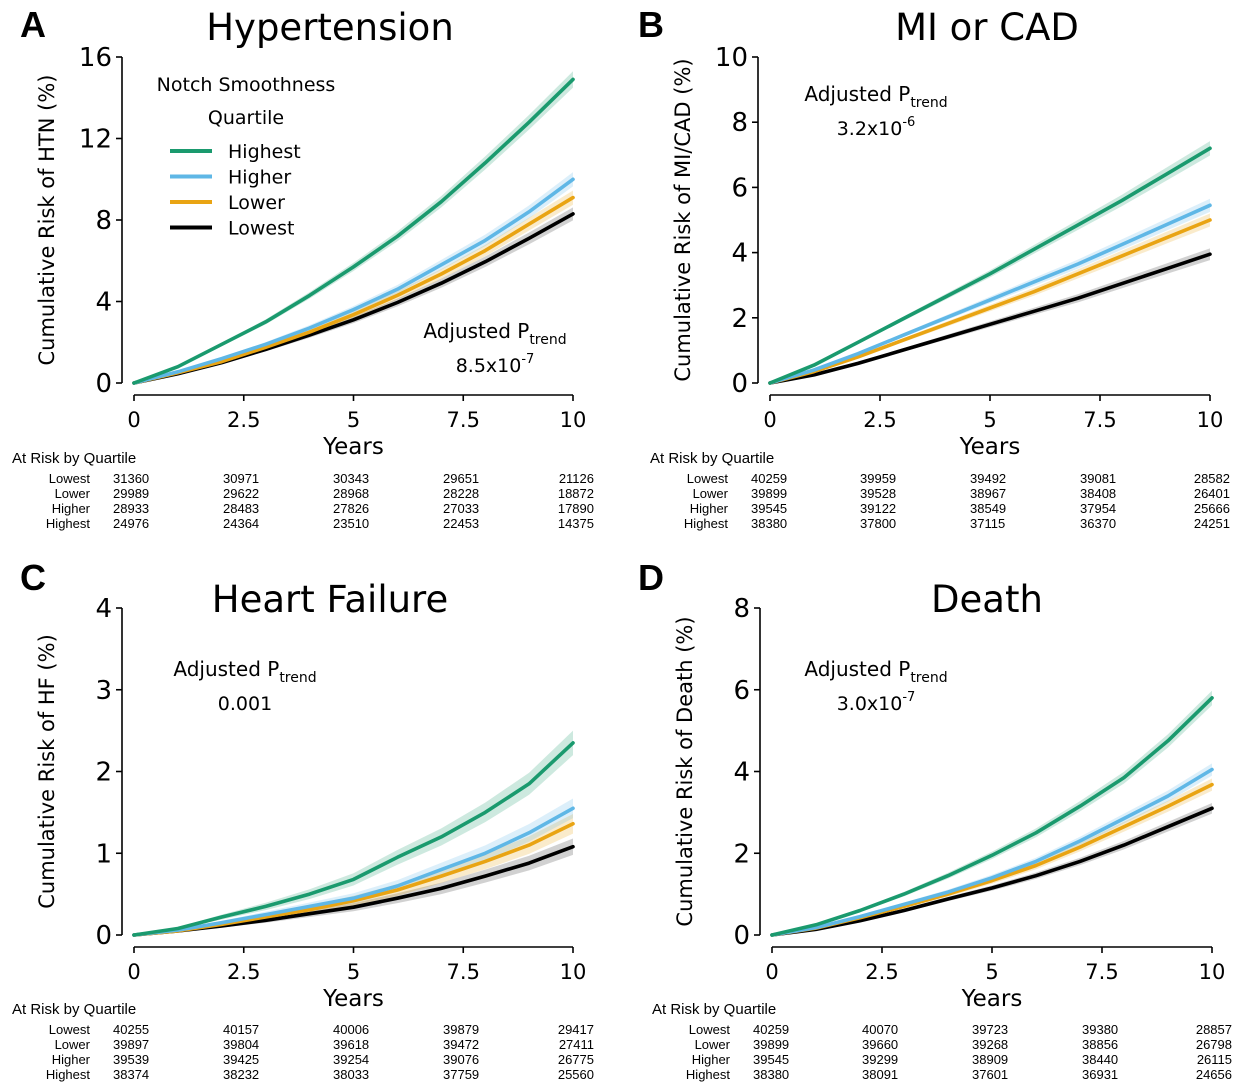  I want to click on y-axis-label: Cumulative Risk of HTN (%), so click(47, 220).